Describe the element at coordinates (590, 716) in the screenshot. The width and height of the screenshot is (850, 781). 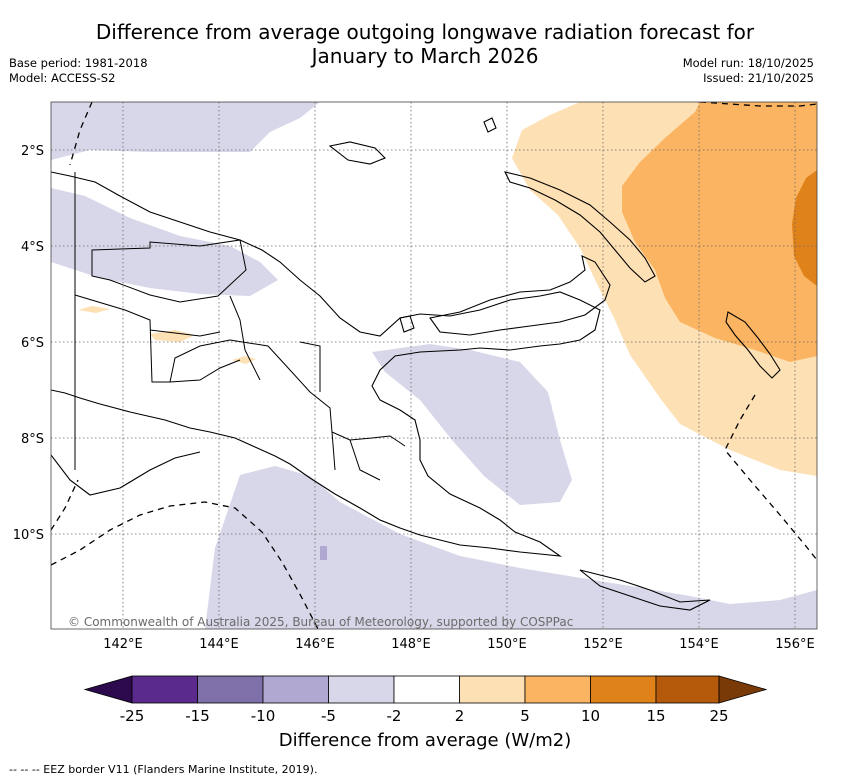
I see `colorbar-tick-label: 10` at that location.